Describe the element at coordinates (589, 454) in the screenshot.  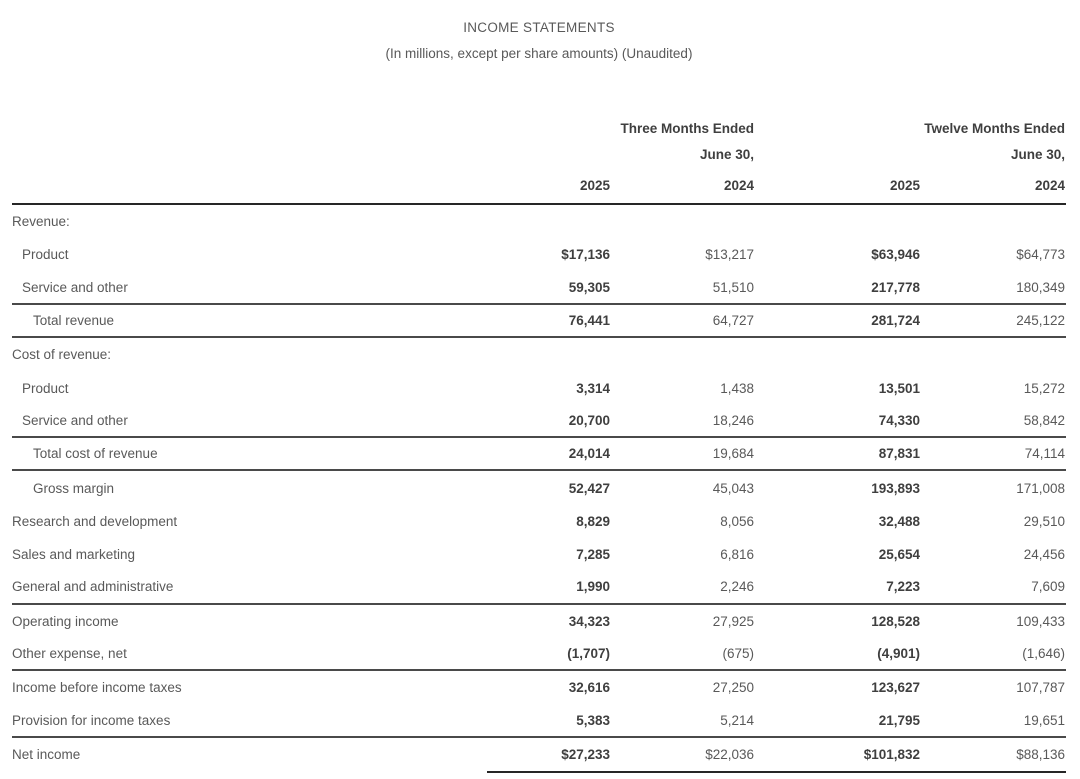
I see `value-cell: 24,014` at that location.